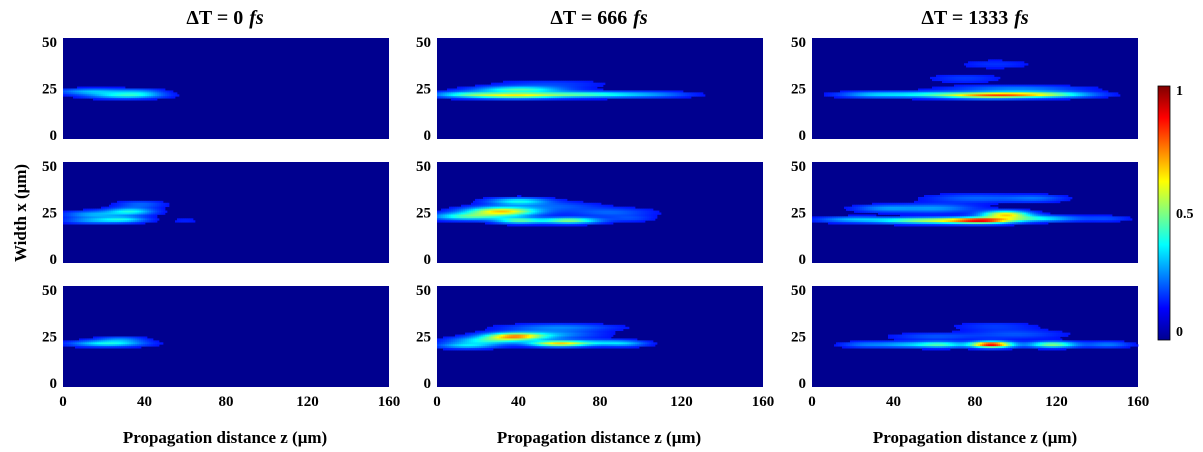  I want to click on heatmap-panel-r0-c1: 0 25 50, so click(589, 89).